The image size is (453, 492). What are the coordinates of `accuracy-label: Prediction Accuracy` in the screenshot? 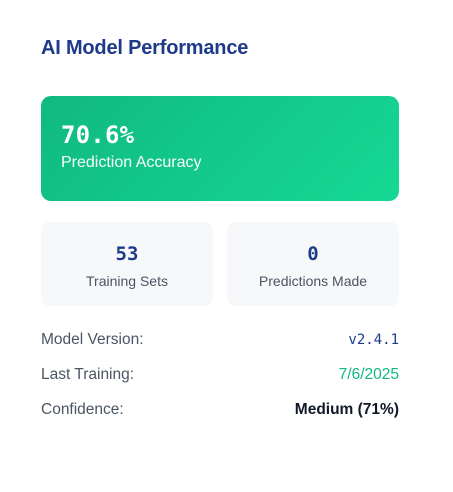 It's located at (131, 162).